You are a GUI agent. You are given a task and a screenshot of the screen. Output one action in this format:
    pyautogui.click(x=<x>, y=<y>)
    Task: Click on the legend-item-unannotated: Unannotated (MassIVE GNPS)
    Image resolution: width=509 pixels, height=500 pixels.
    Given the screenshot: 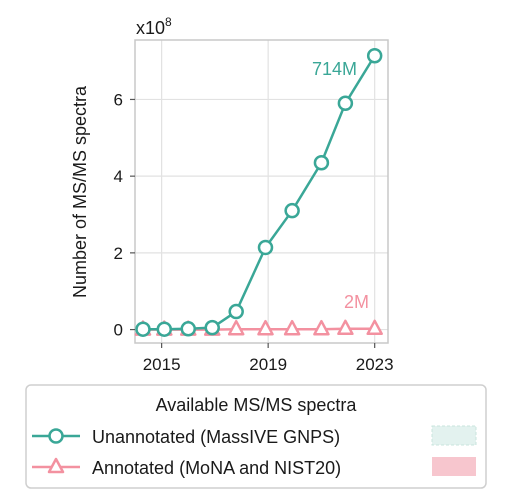 What is the action you would take?
    pyautogui.click(x=254, y=436)
    